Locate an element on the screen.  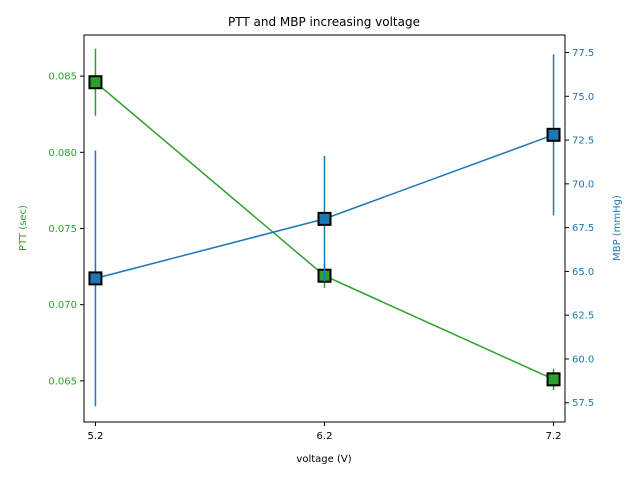
right-y-axis-label: MBP (mmHg) is located at coordinates (617, 228).